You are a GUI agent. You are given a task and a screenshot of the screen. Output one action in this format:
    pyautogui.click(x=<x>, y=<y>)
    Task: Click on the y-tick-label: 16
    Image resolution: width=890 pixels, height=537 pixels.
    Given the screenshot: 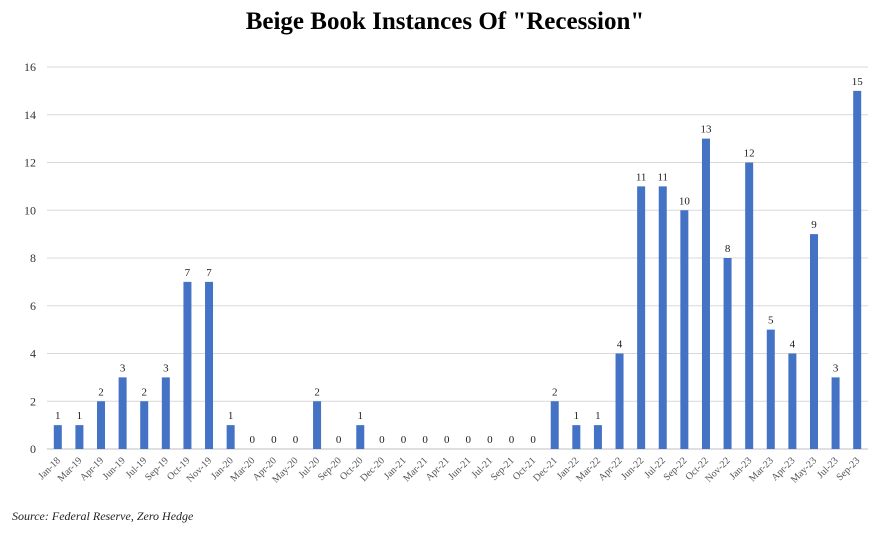 What is the action you would take?
    pyautogui.click(x=30, y=67)
    